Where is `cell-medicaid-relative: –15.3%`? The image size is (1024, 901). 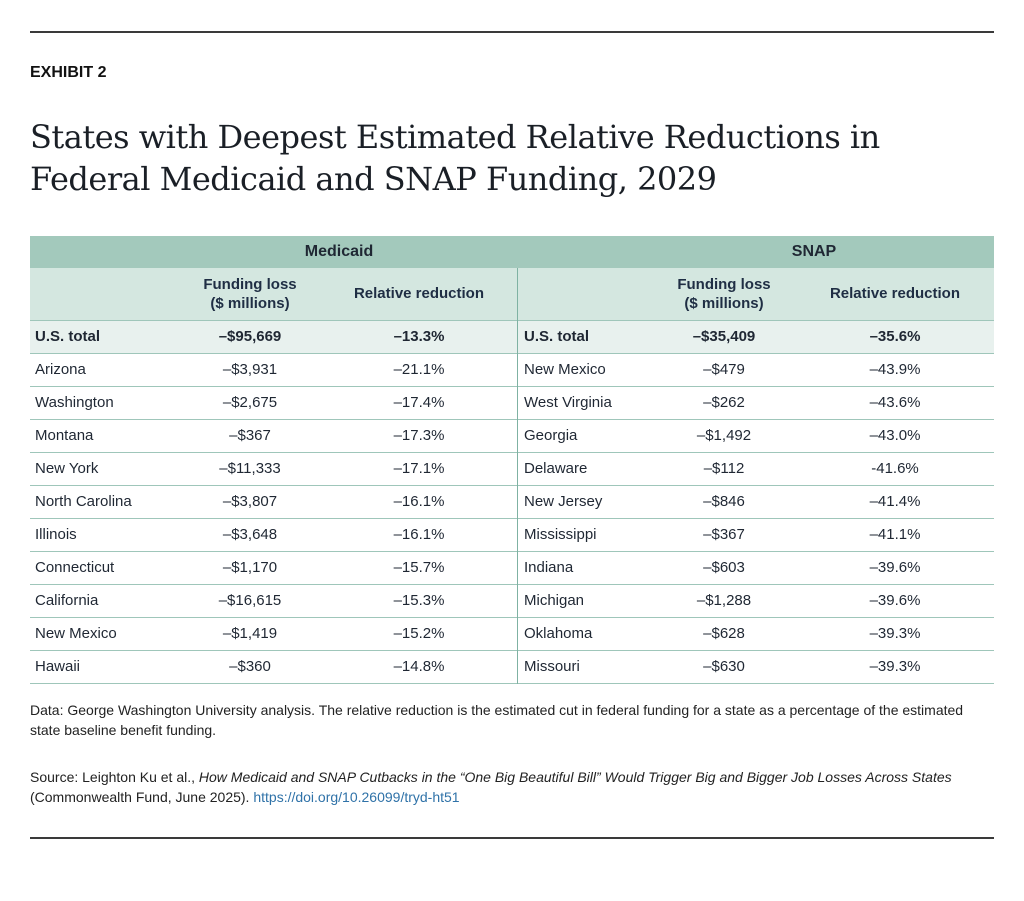
cell-medicaid-relative: –15.3% is located at coordinates (419, 600).